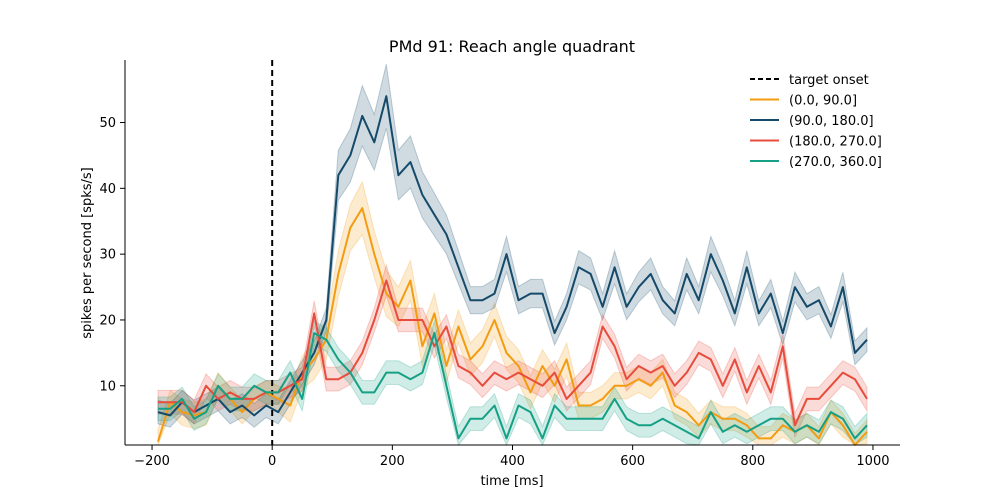  Describe the element at coordinates (87, 252) in the screenshot. I see `y-axis-label: spikes per second [spks/s]` at that location.